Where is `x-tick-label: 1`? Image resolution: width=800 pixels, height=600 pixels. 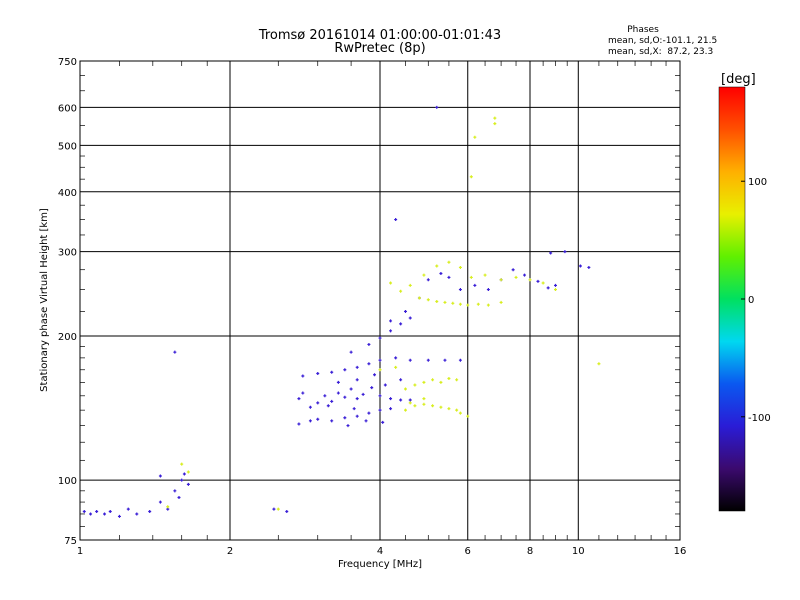 x-tick-label: 1 is located at coordinates (80, 551).